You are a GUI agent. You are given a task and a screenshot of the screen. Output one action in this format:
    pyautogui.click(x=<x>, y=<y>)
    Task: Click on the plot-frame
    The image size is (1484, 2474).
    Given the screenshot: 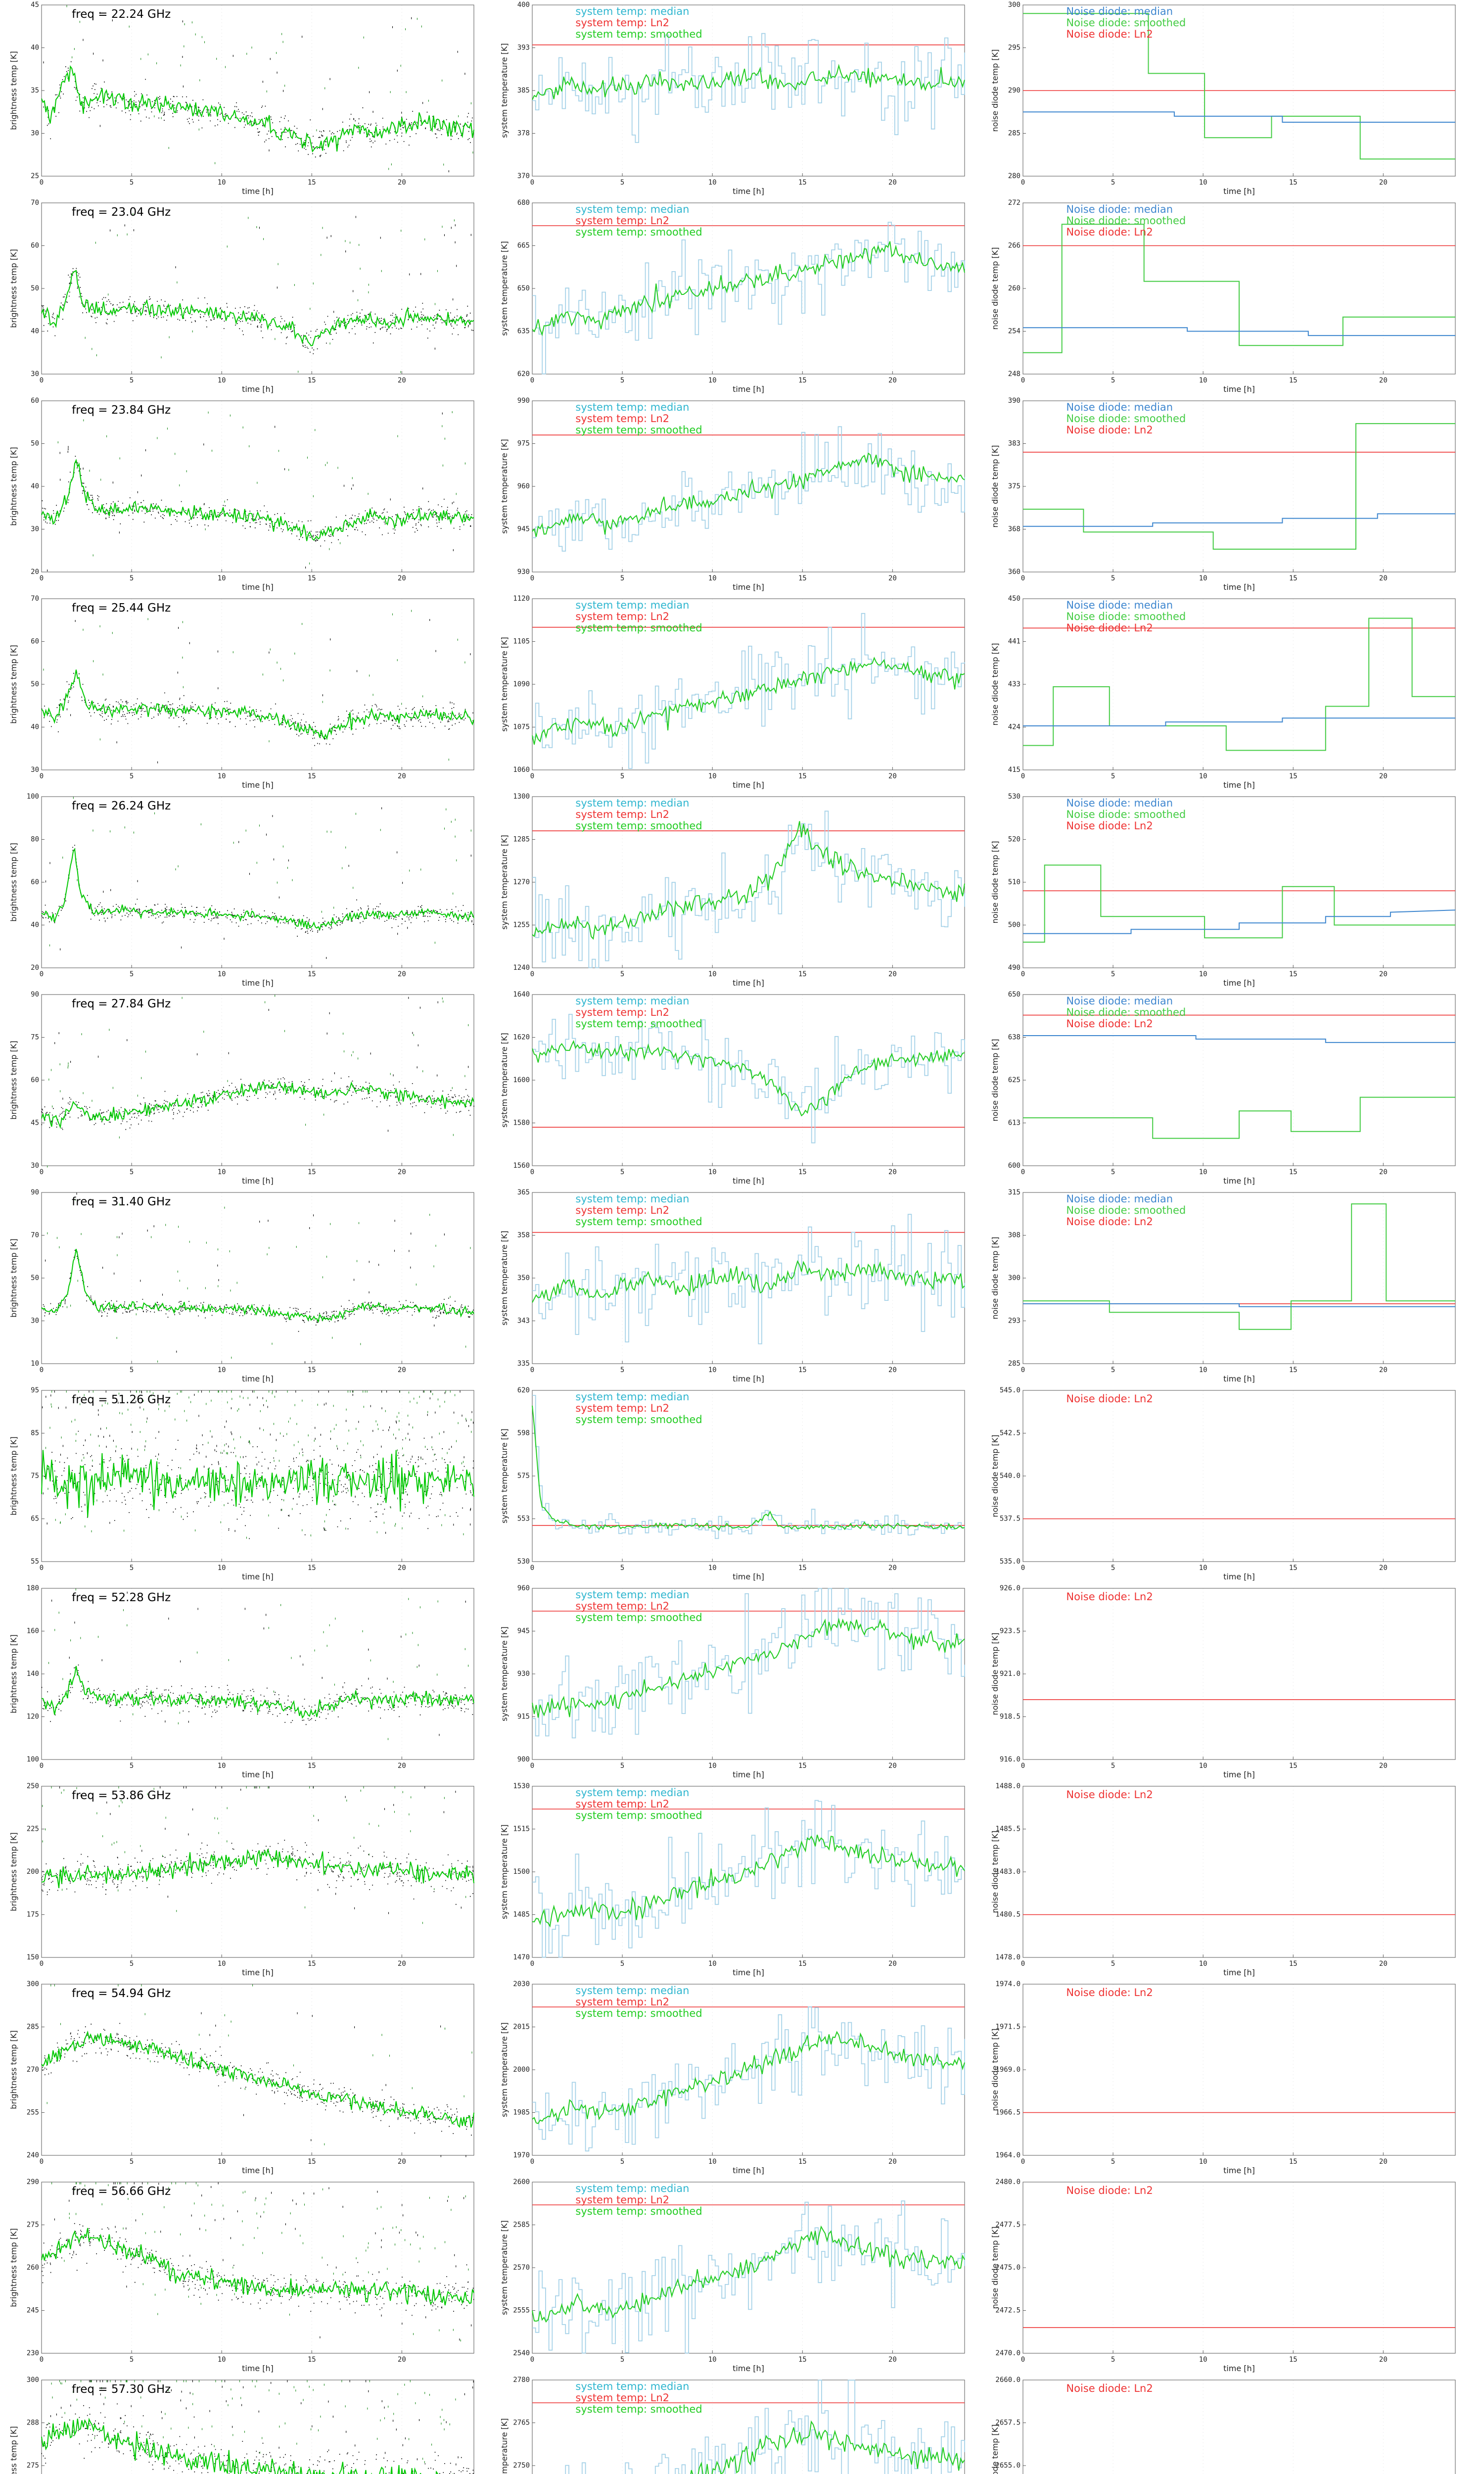 What is the action you would take?
    pyautogui.click(x=1239, y=1476)
    